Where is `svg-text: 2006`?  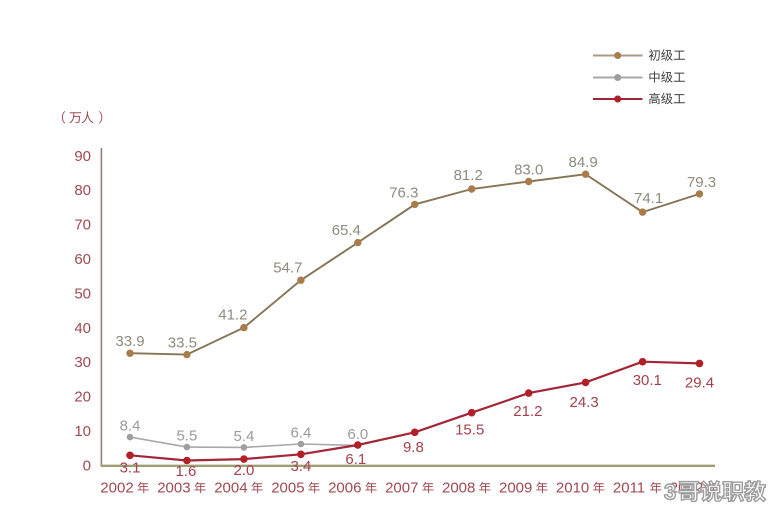
svg-text: 2006 is located at coordinates (344, 487).